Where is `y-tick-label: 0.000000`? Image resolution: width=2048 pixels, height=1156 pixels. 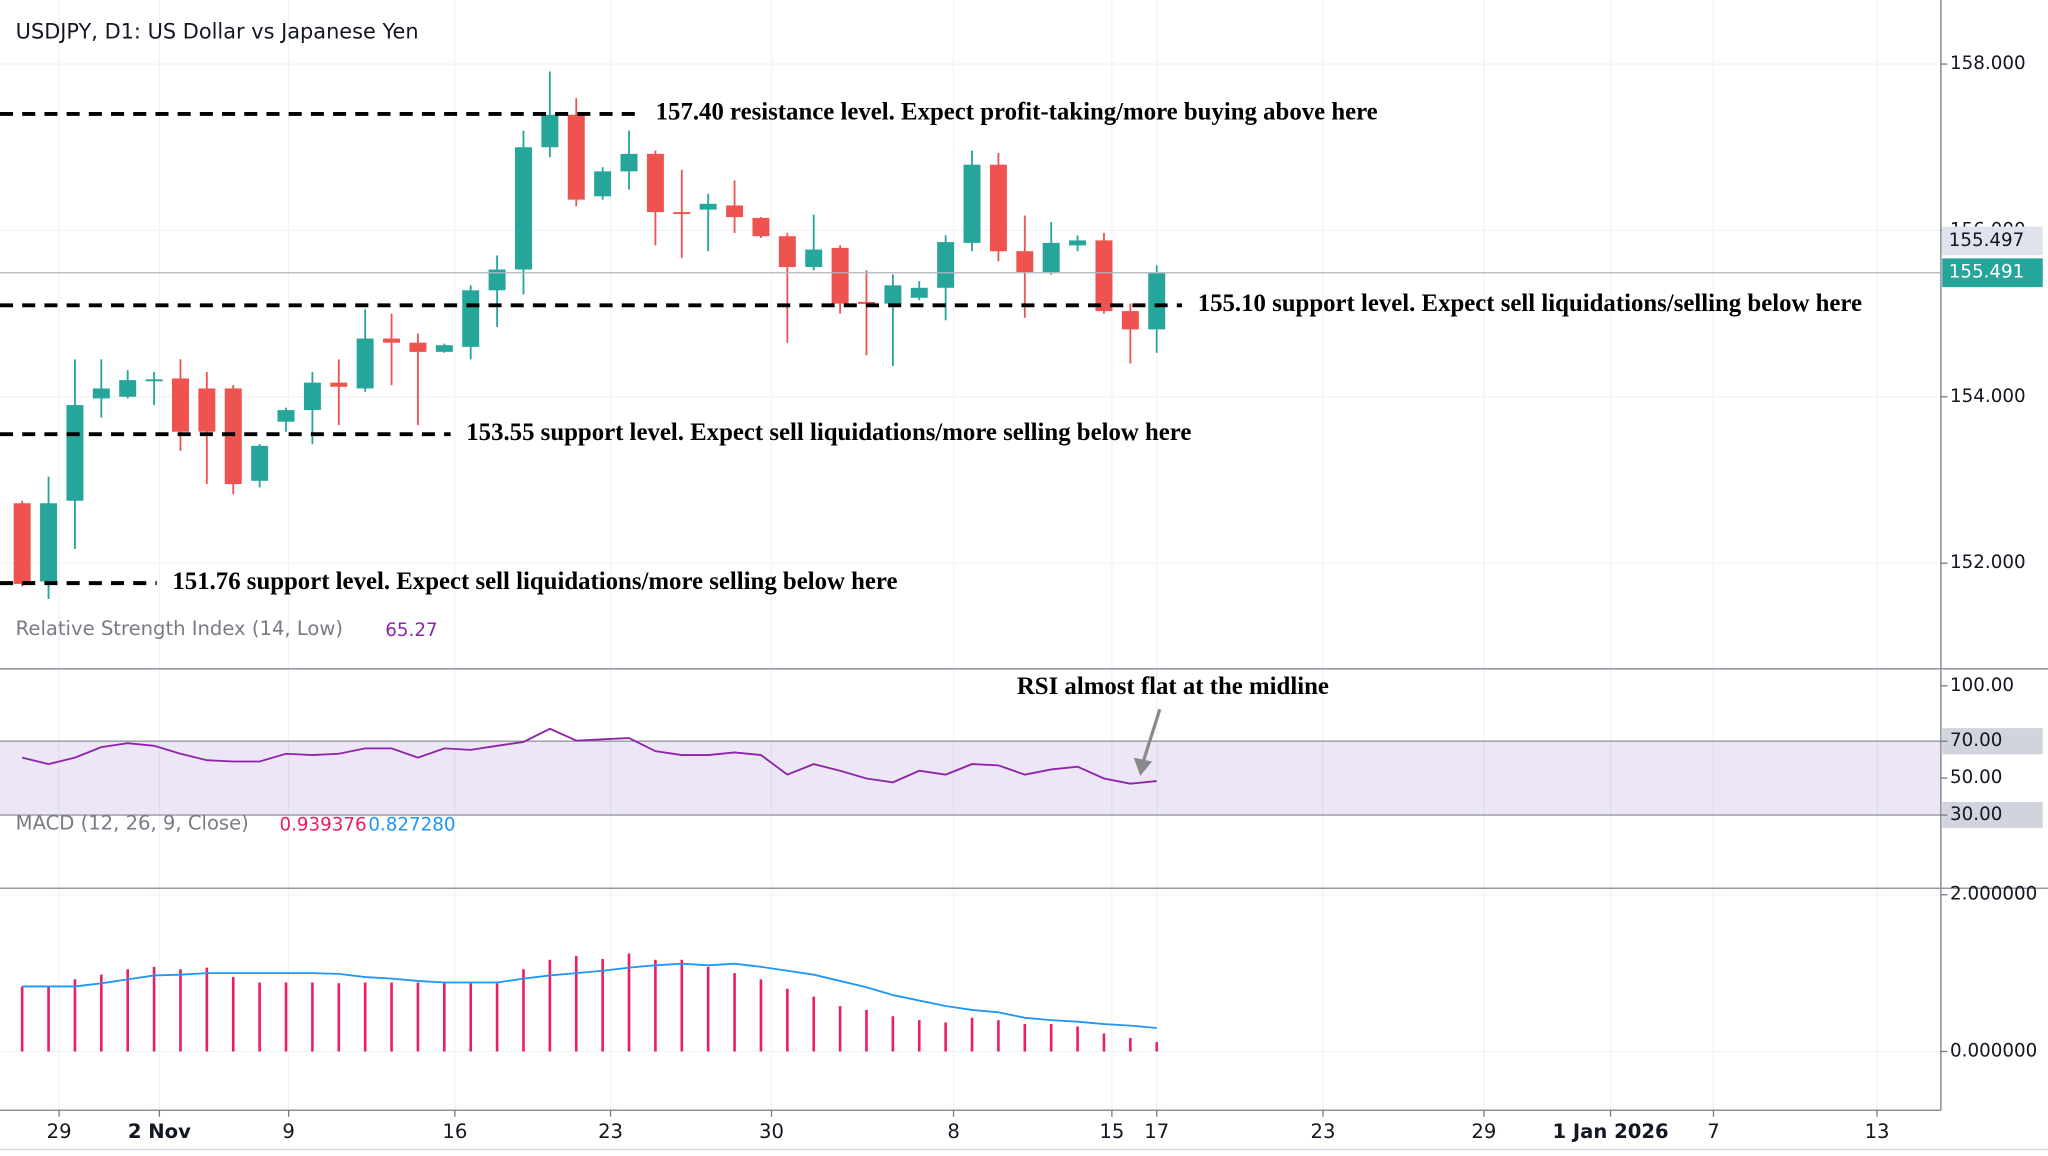
y-tick-label: 0.000000 is located at coordinates (1993, 1050).